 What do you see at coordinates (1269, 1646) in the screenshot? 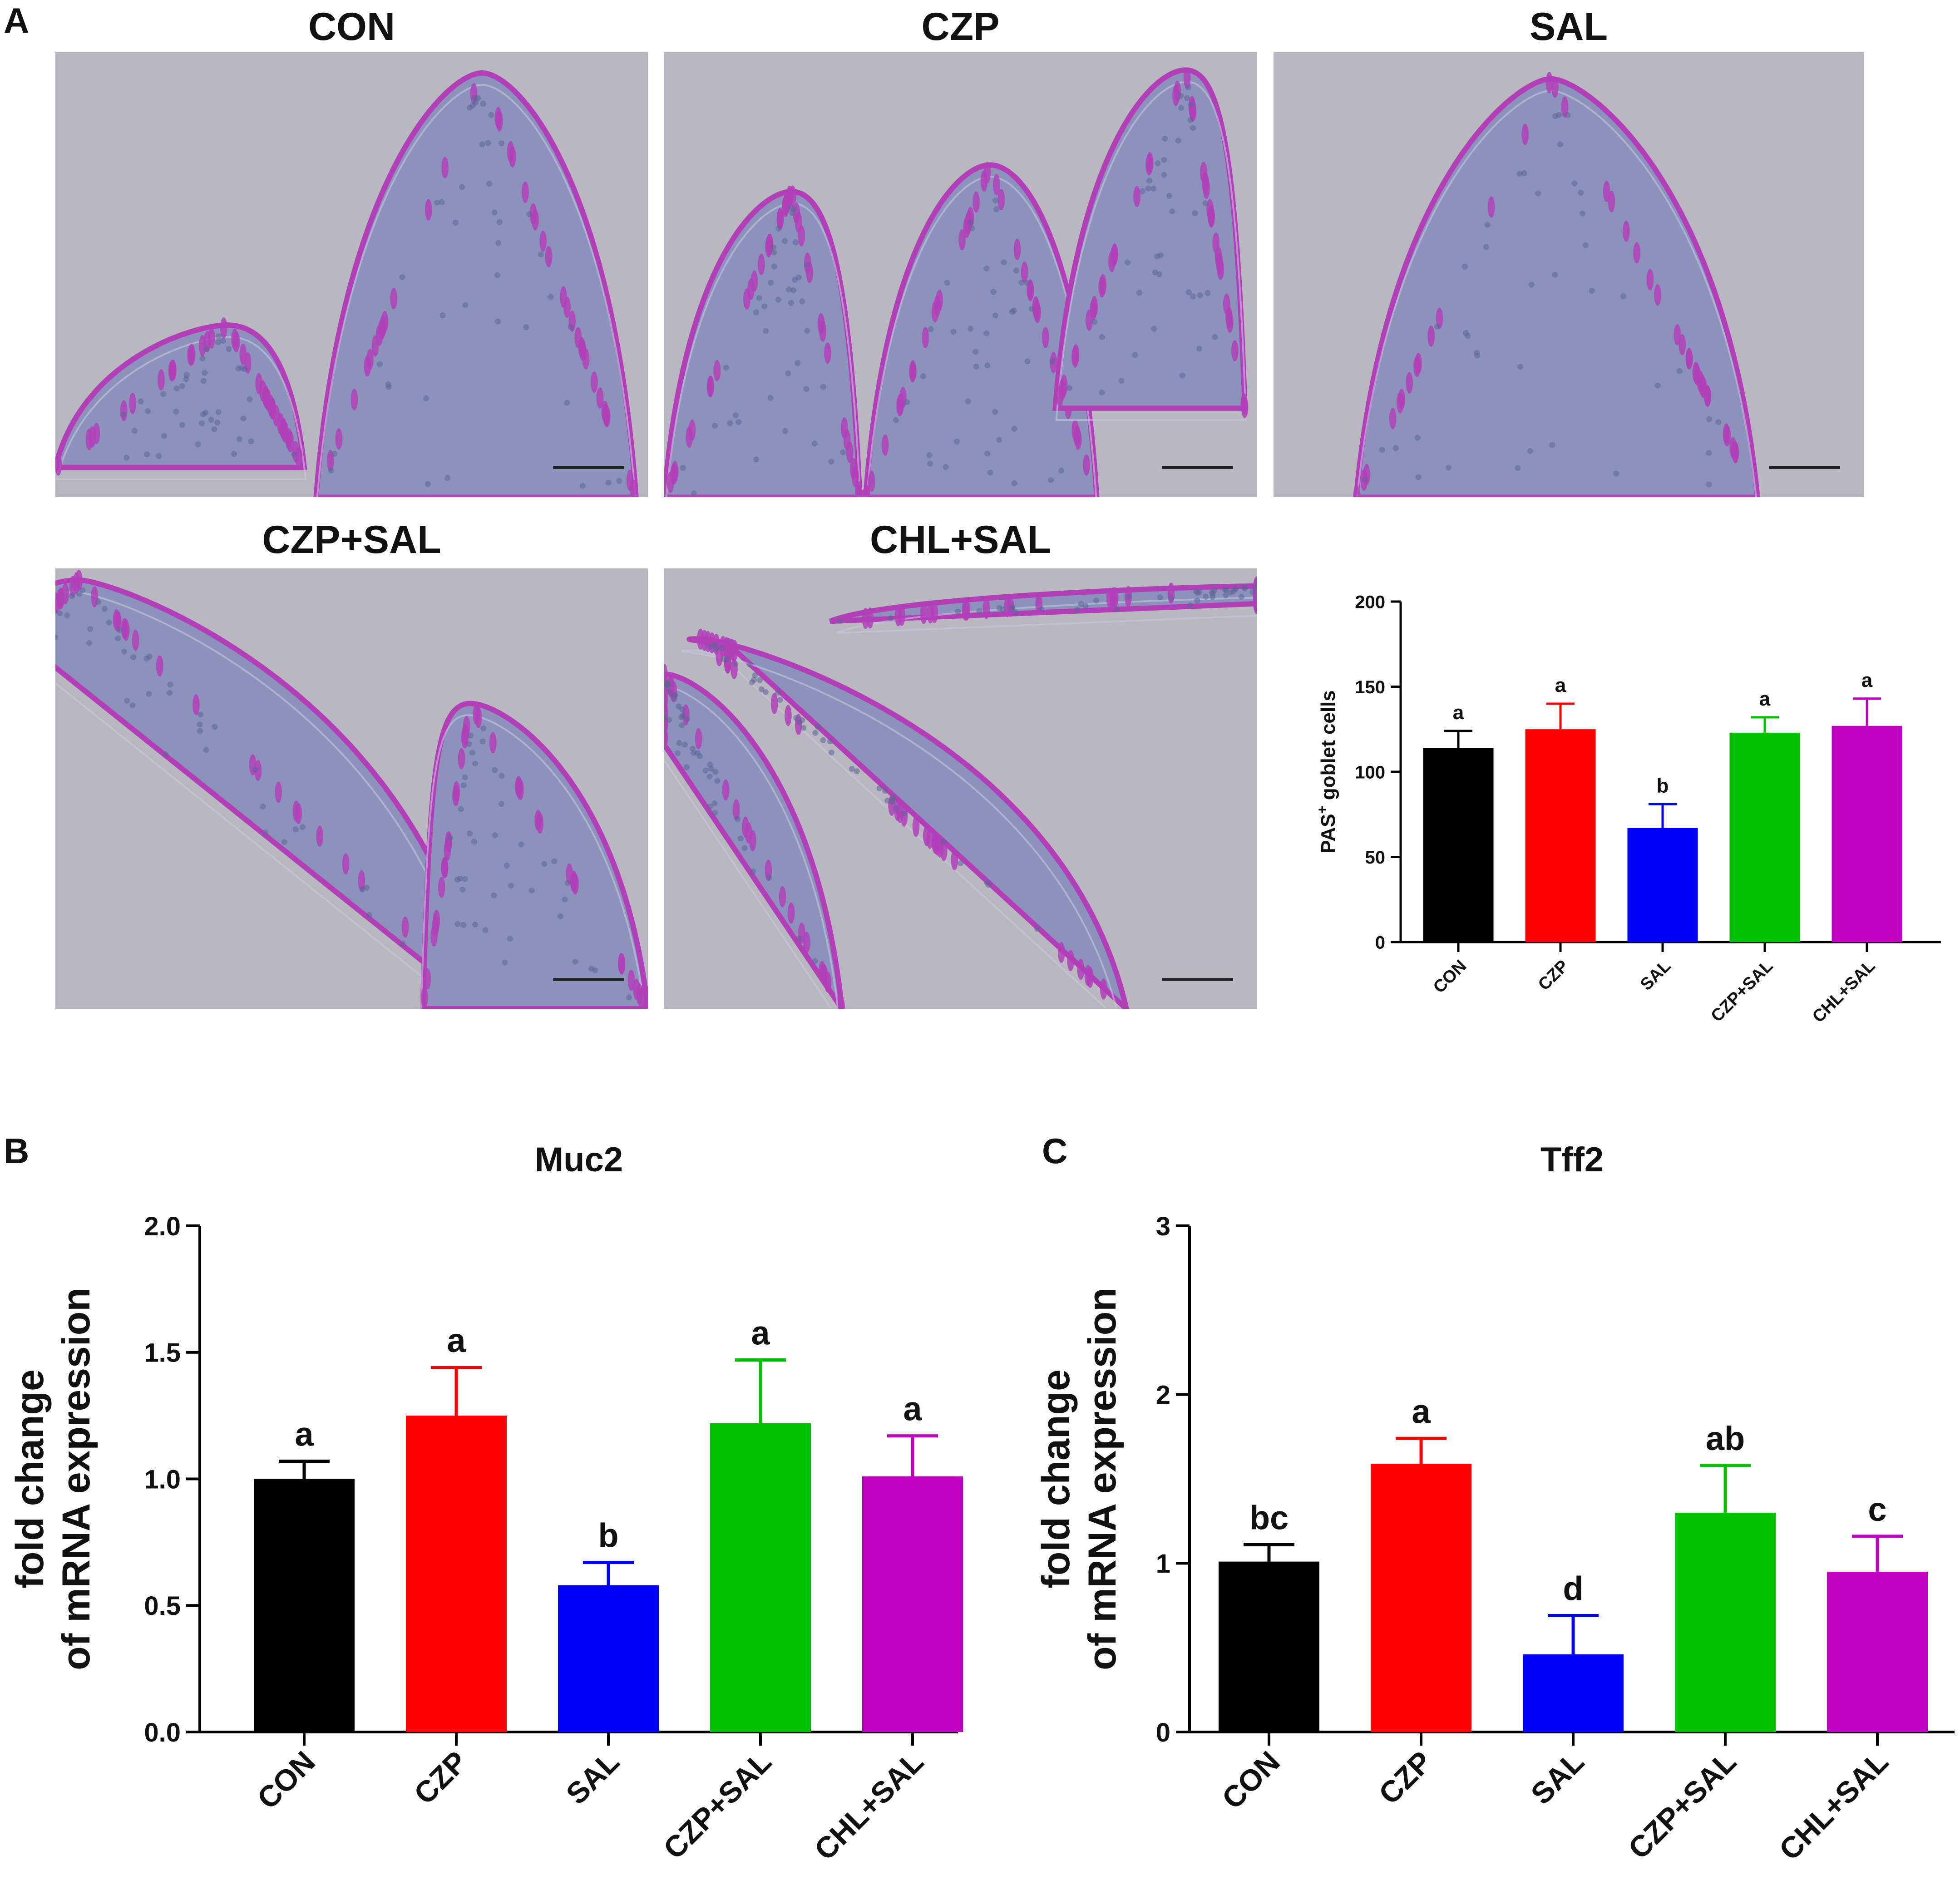
I see `bar-con` at bounding box center [1269, 1646].